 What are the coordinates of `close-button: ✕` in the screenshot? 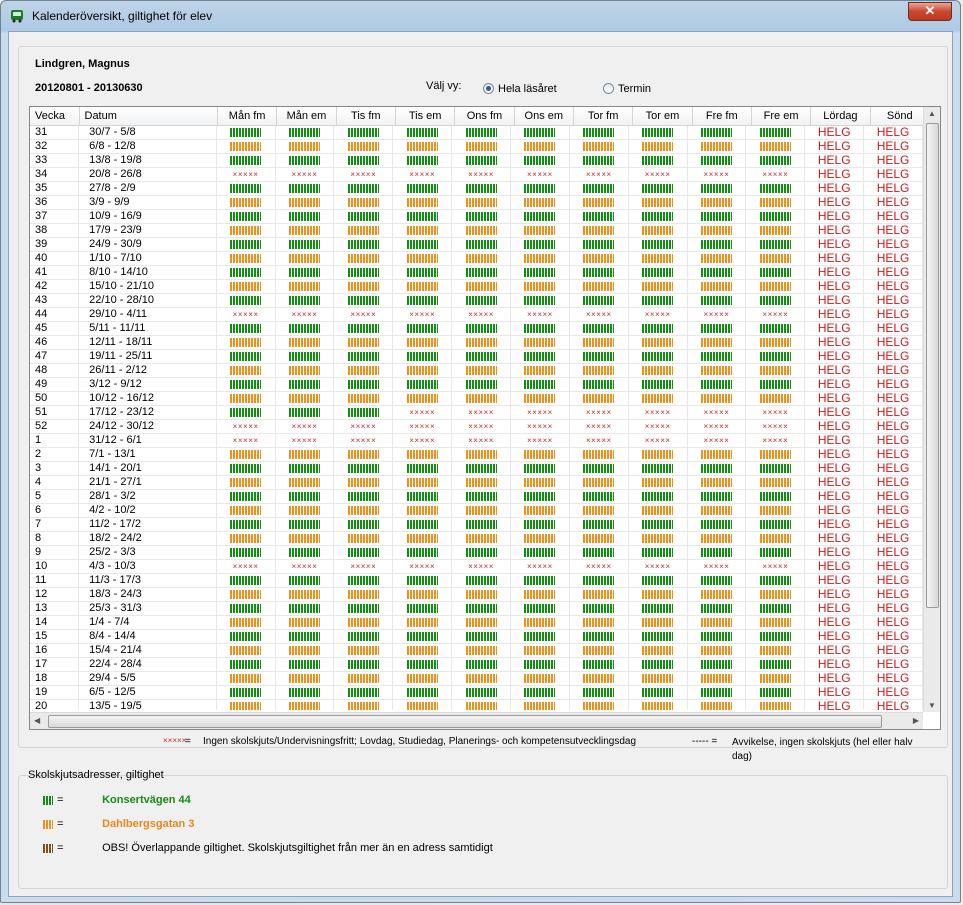 It's located at (930, 11).